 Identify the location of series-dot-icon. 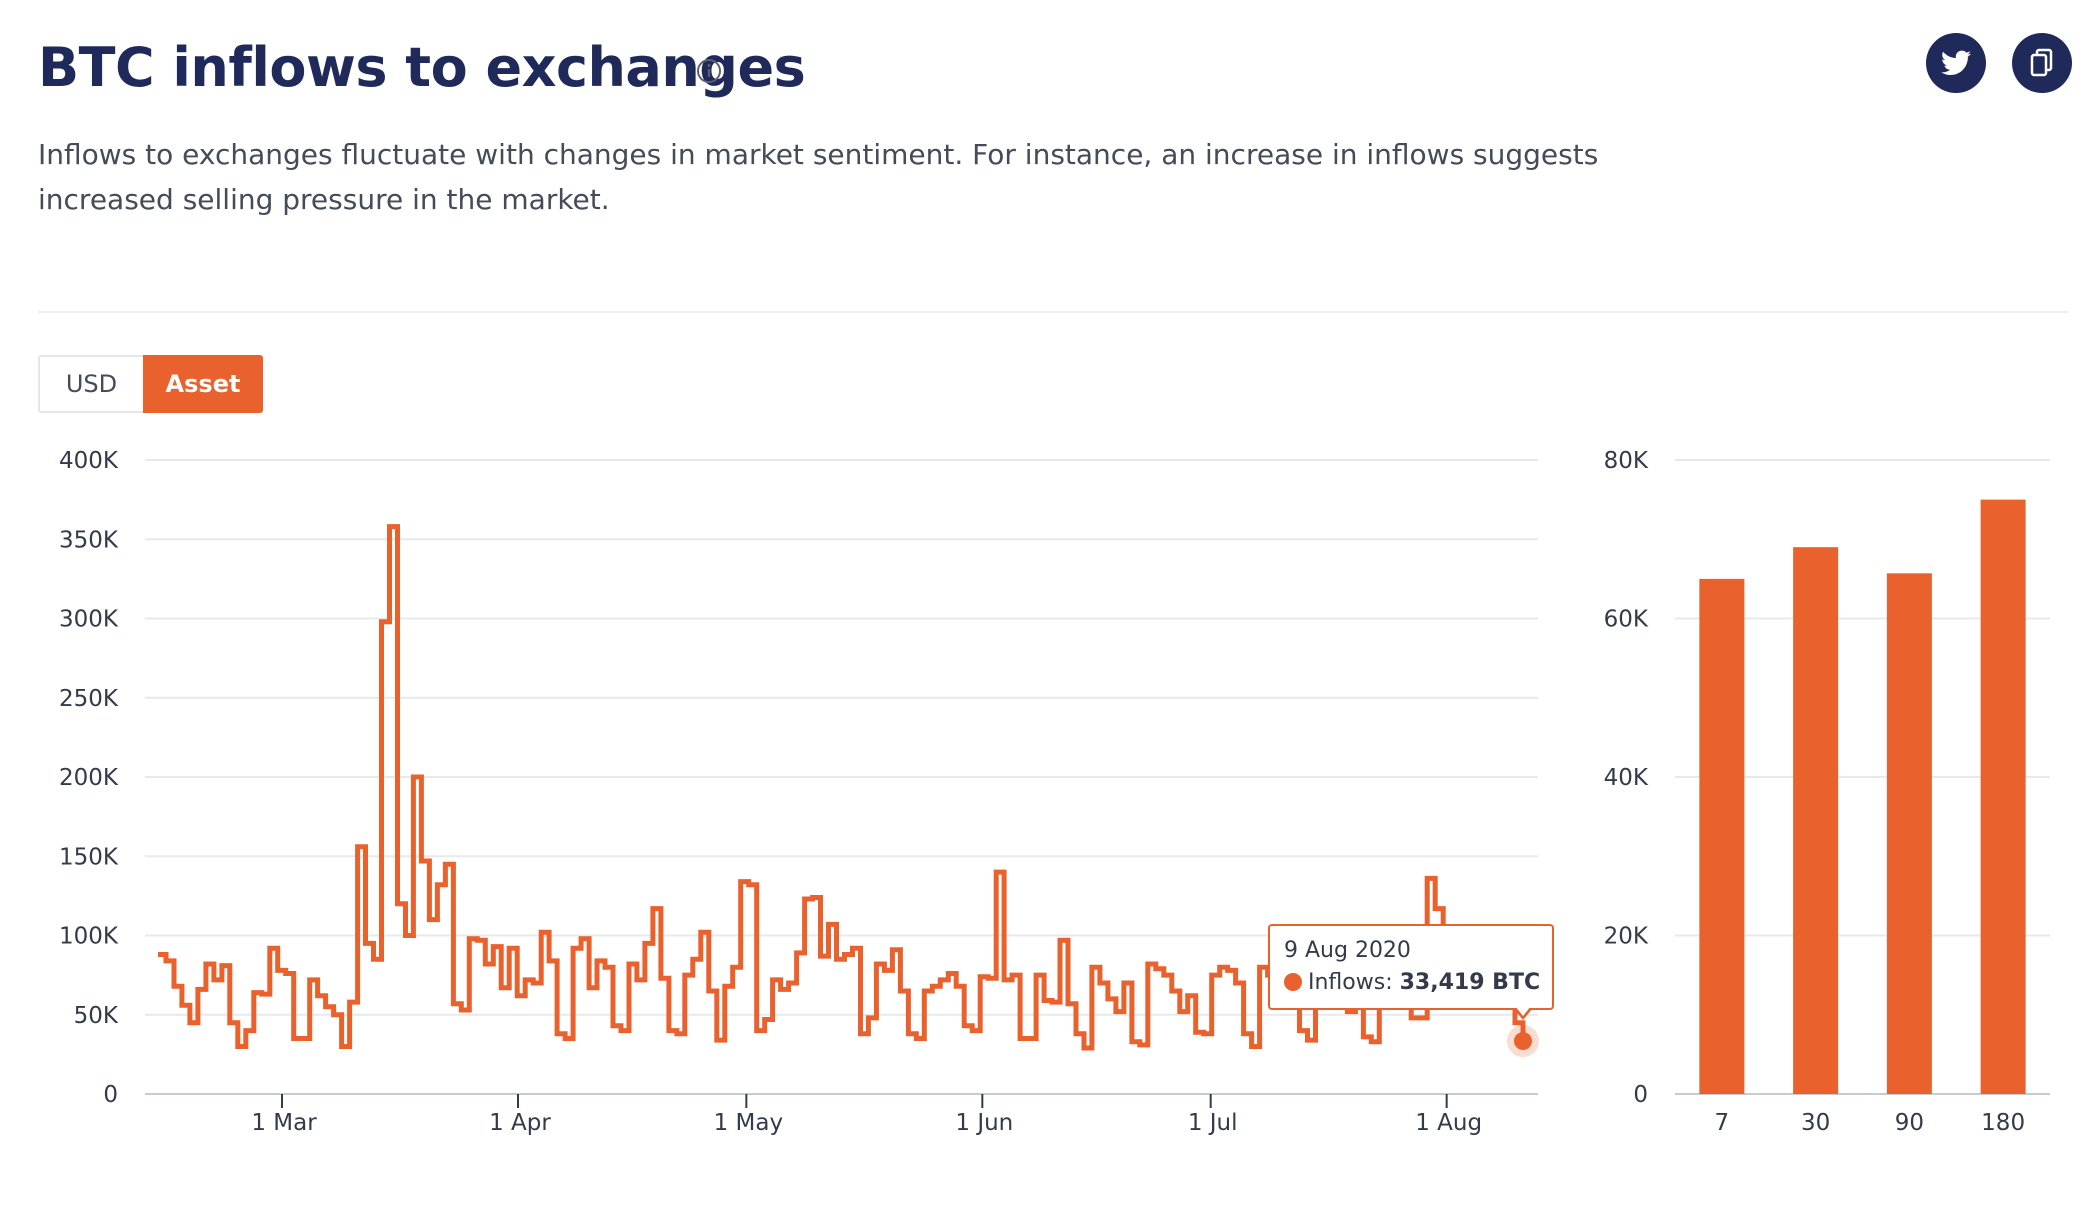
(1293, 982).